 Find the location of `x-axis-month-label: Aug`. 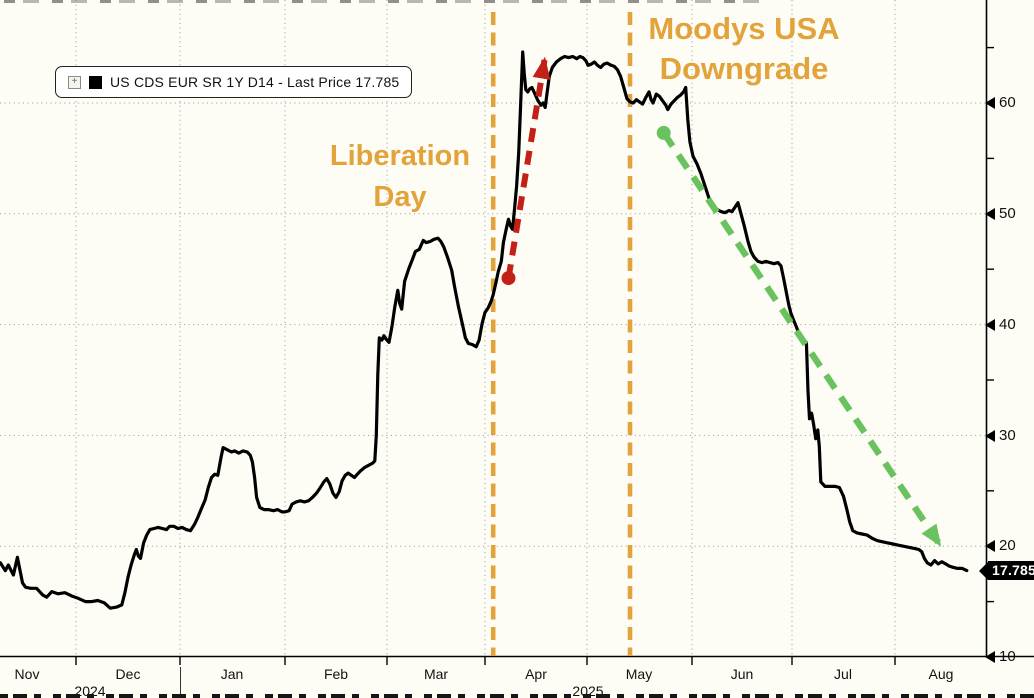

x-axis-month-label: Aug is located at coordinates (941, 674).